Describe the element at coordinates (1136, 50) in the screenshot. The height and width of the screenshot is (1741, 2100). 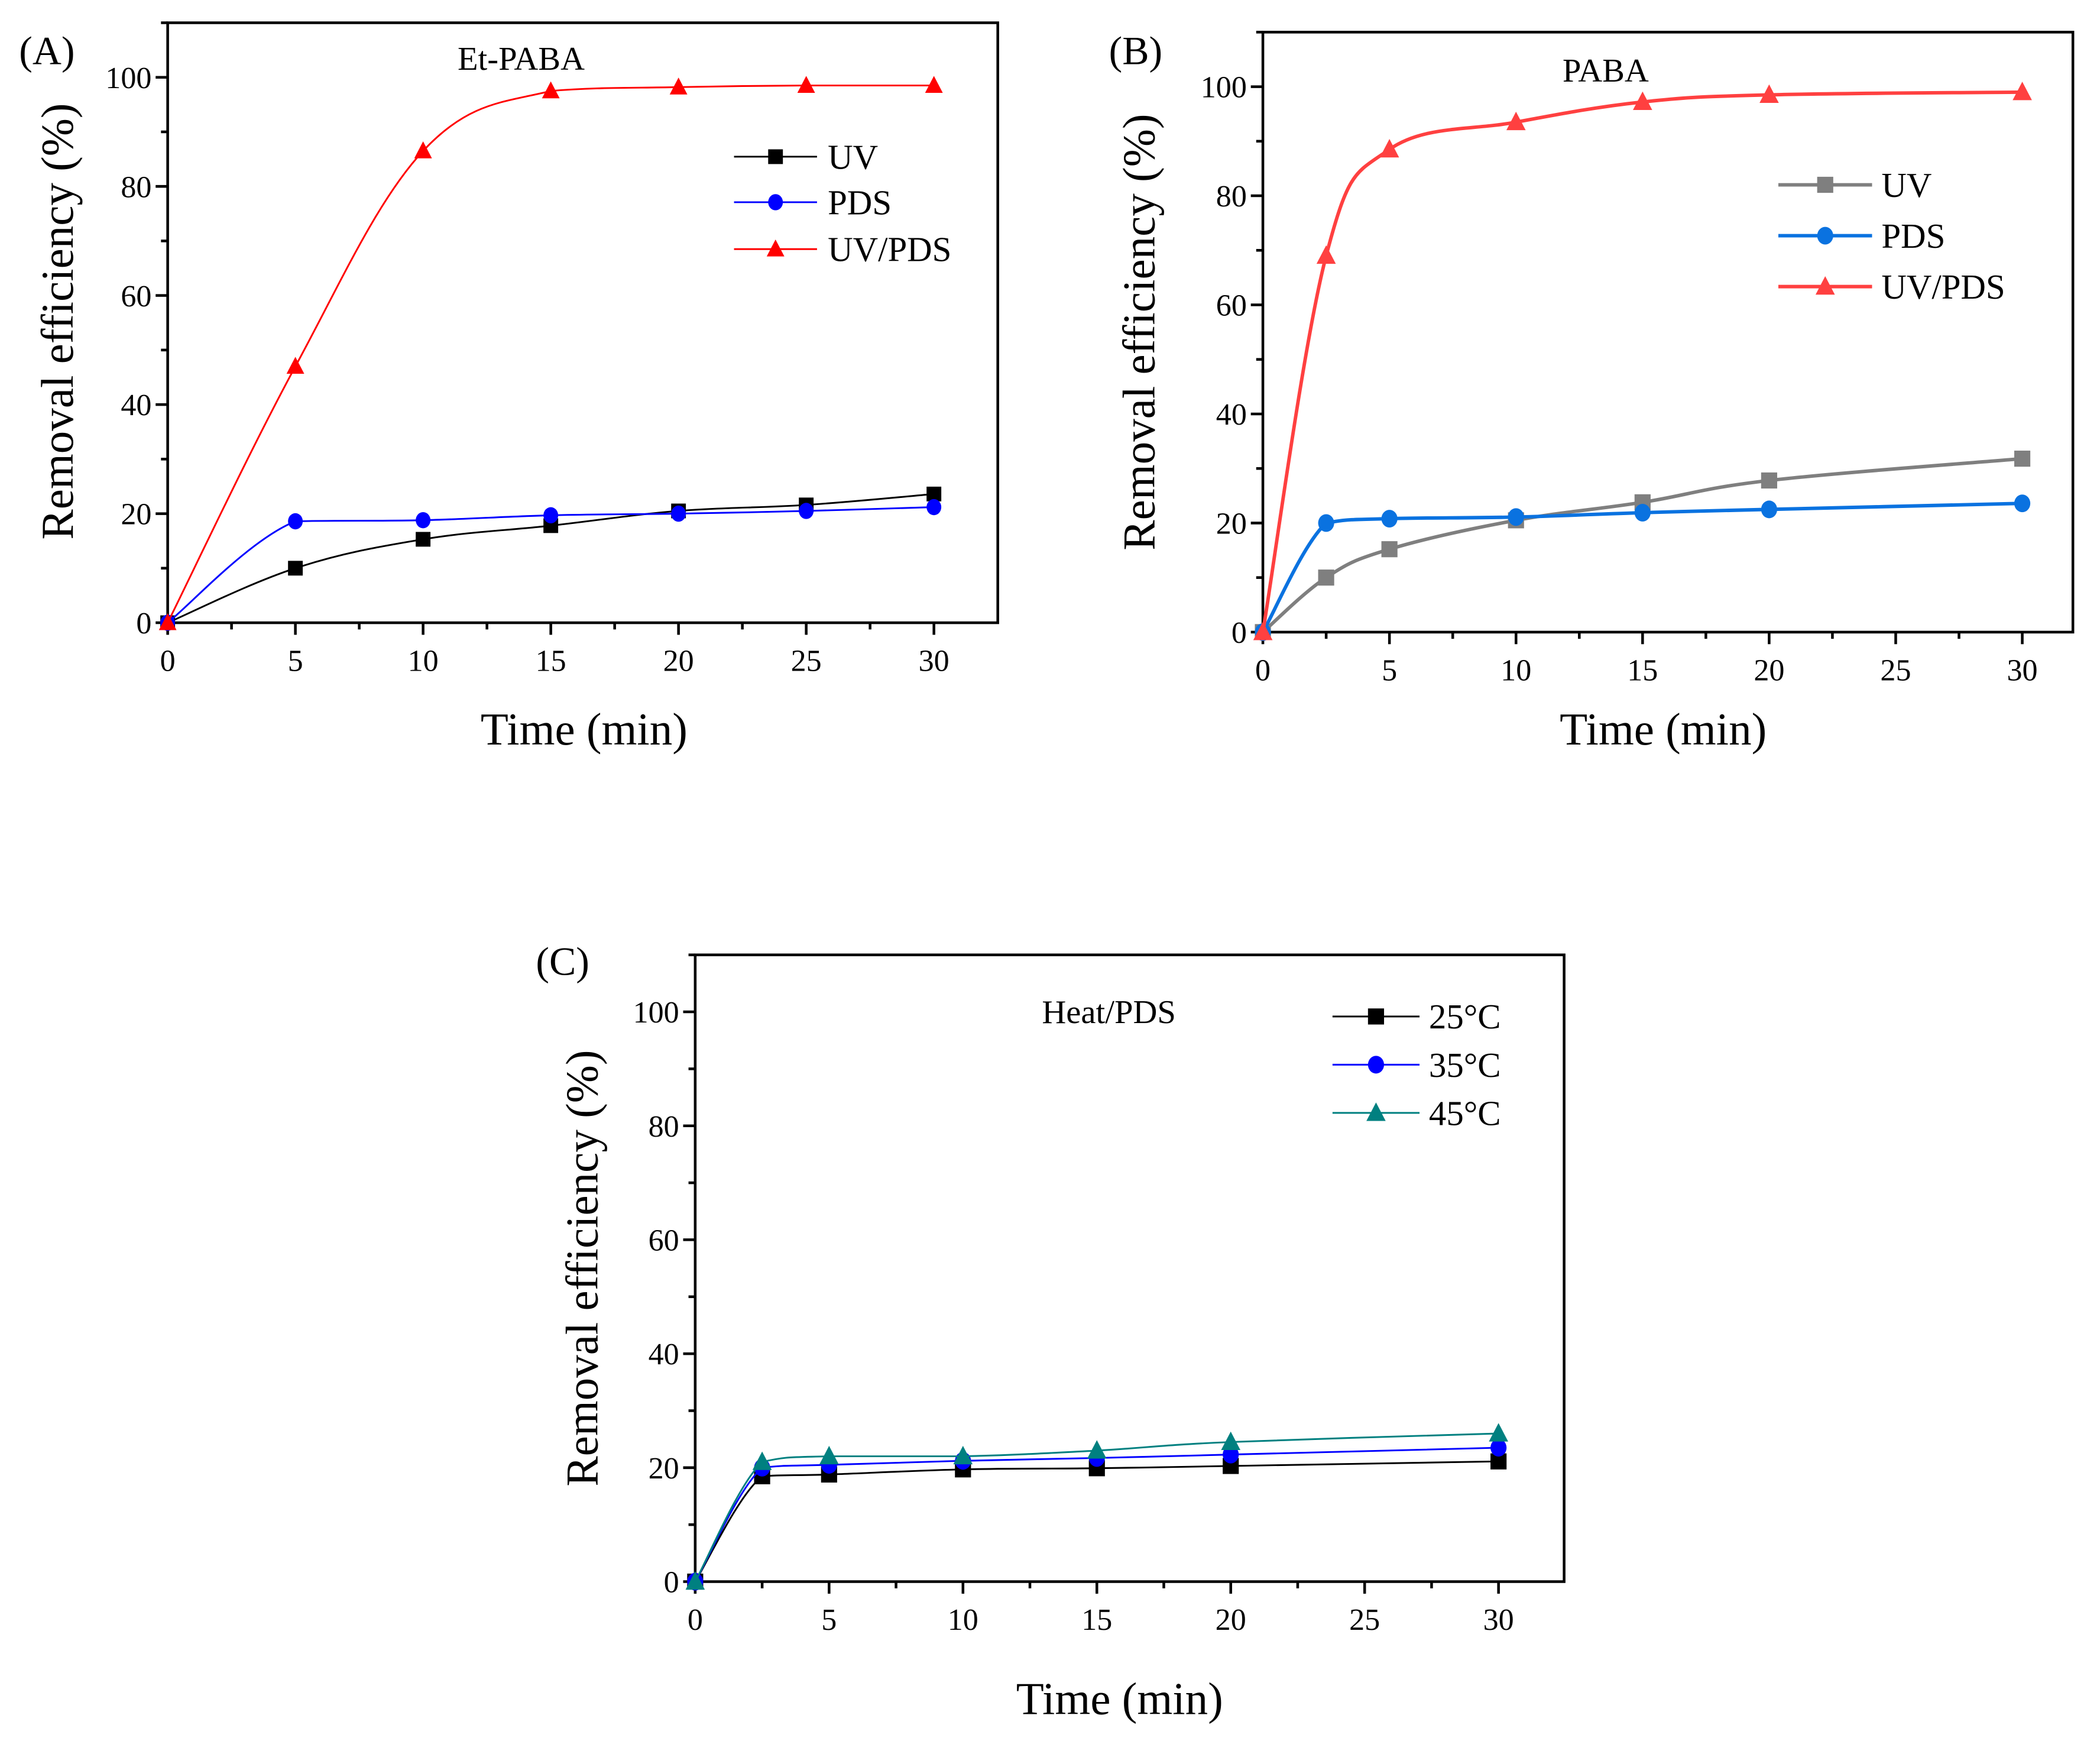
I see `panel-label: (B)` at that location.